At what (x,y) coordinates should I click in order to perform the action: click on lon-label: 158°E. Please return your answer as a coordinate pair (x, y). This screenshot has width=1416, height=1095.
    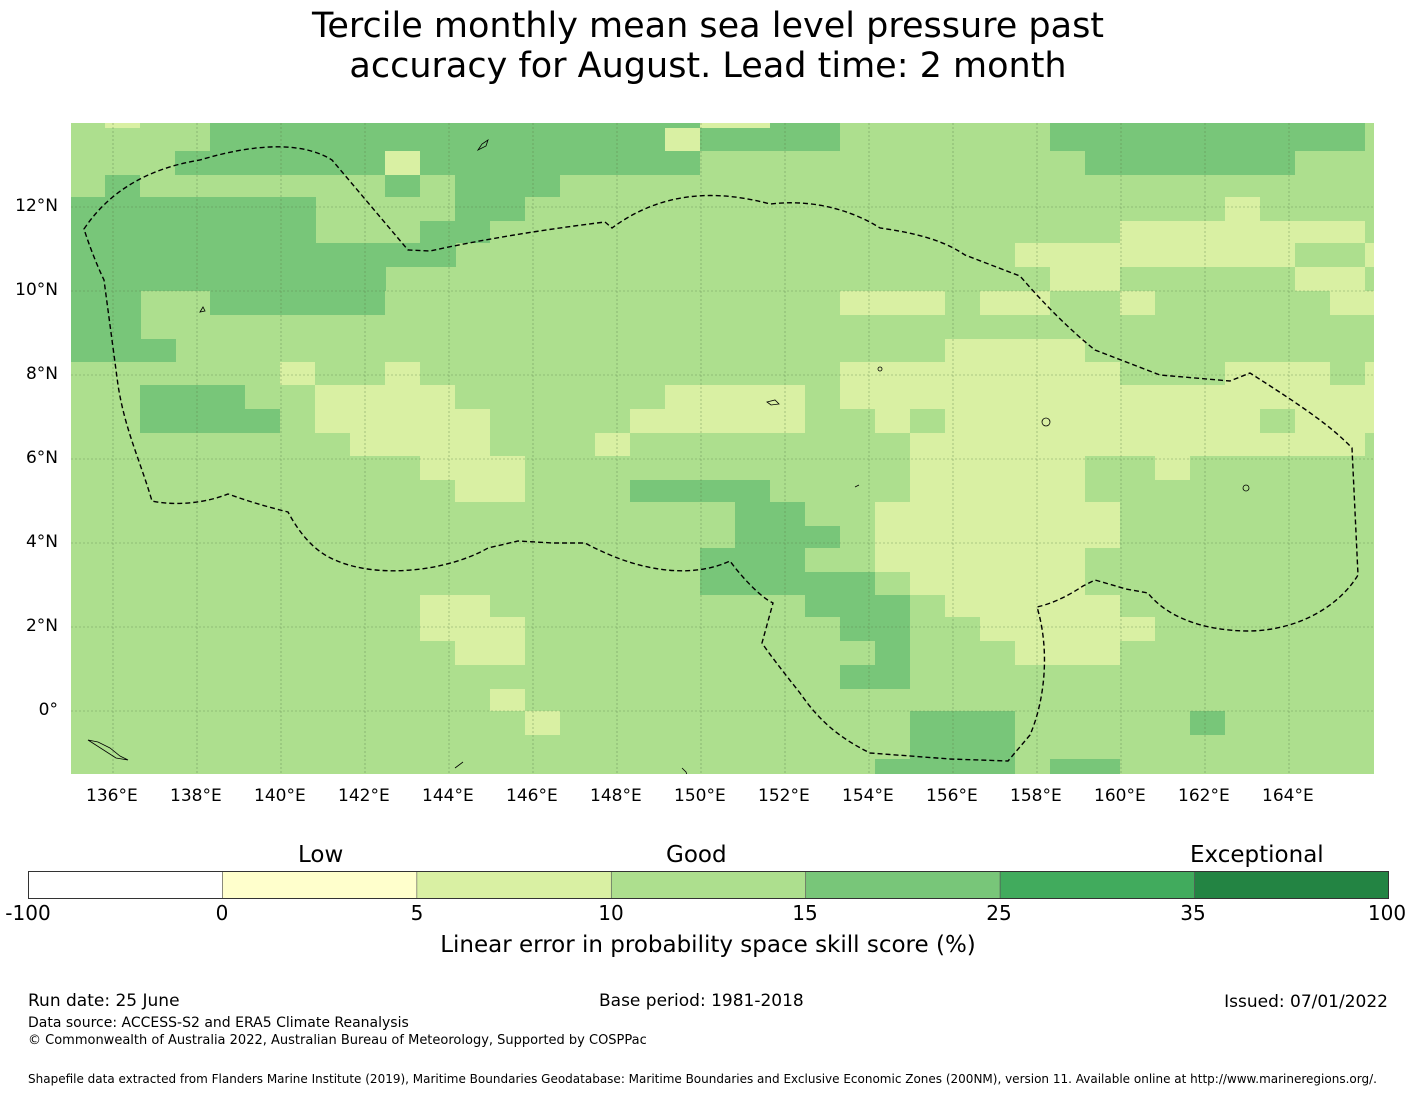
    Looking at the image, I should click on (1036, 796).